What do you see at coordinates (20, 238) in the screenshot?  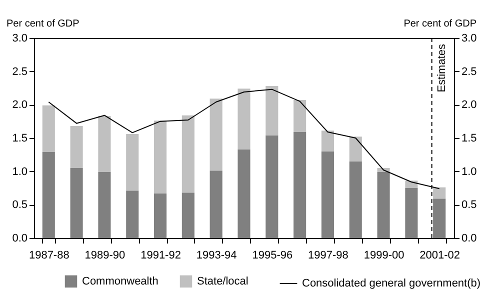 I see `y-tick-label: 0.0` at bounding box center [20, 238].